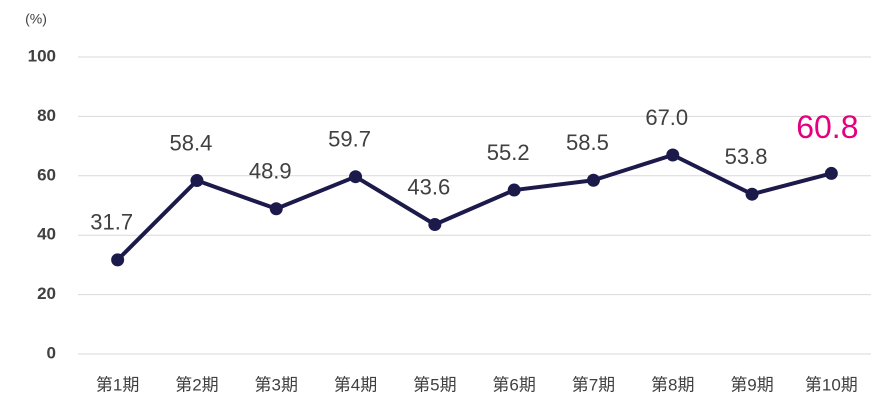 This screenshot has height=400, width=874. Describe the element at coordinates (196, 384) in the screenshot. I see `x-tick-label: 第2期` at that location.